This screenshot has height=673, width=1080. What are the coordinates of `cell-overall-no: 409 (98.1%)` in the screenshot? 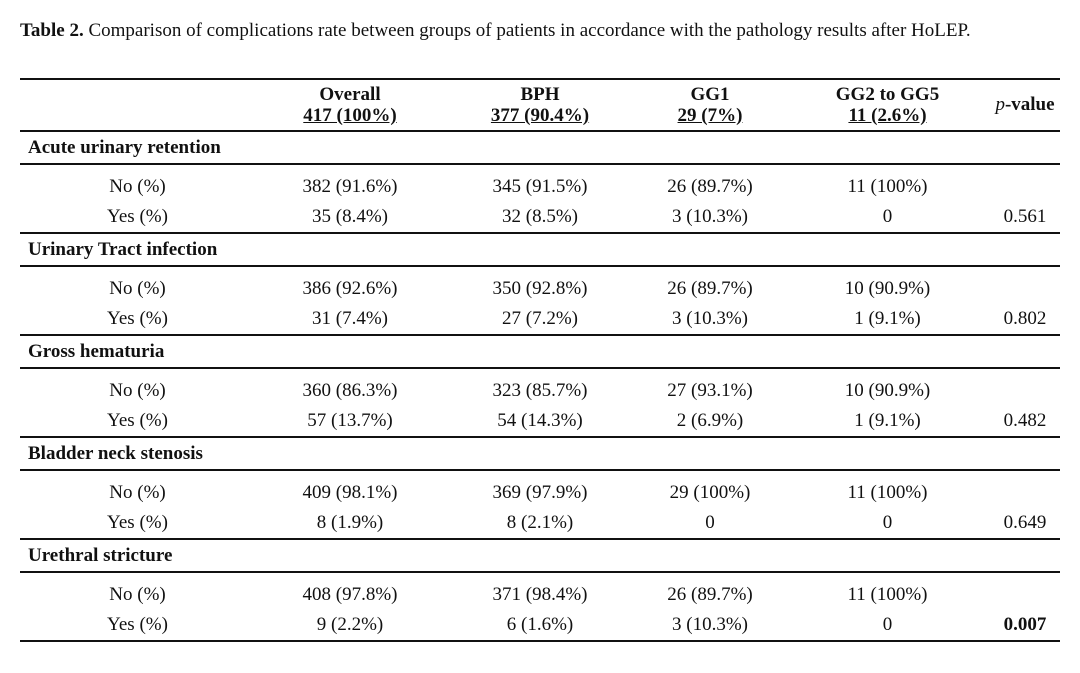 It's located at (350, 492).